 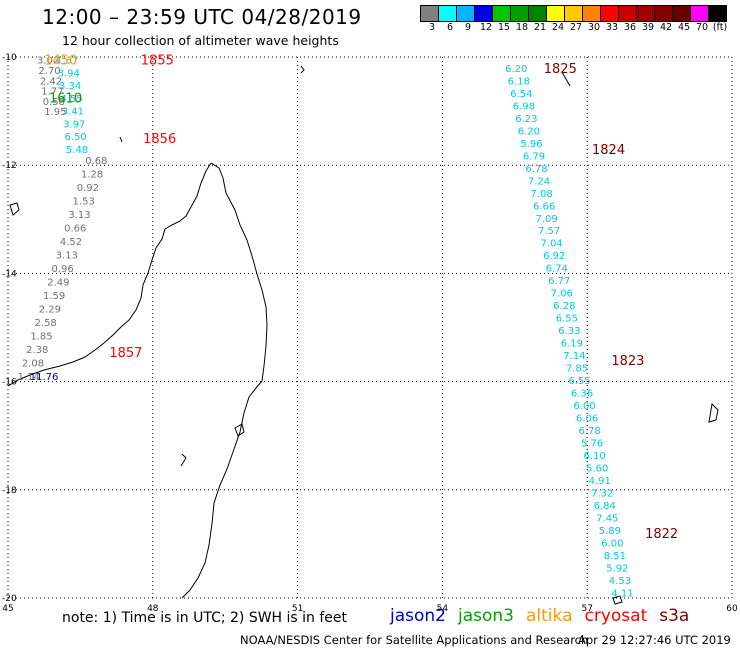 I want to click on swh-value: 5.89, so click(x=610, y=531).